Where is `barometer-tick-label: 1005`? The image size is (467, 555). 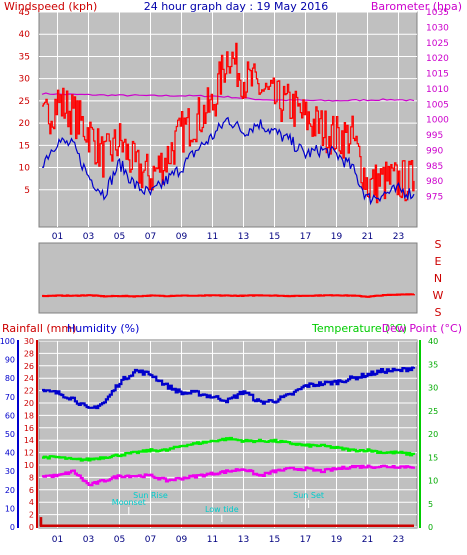 barometer-tick-label: 1005 is located at coordinates (437, 105).